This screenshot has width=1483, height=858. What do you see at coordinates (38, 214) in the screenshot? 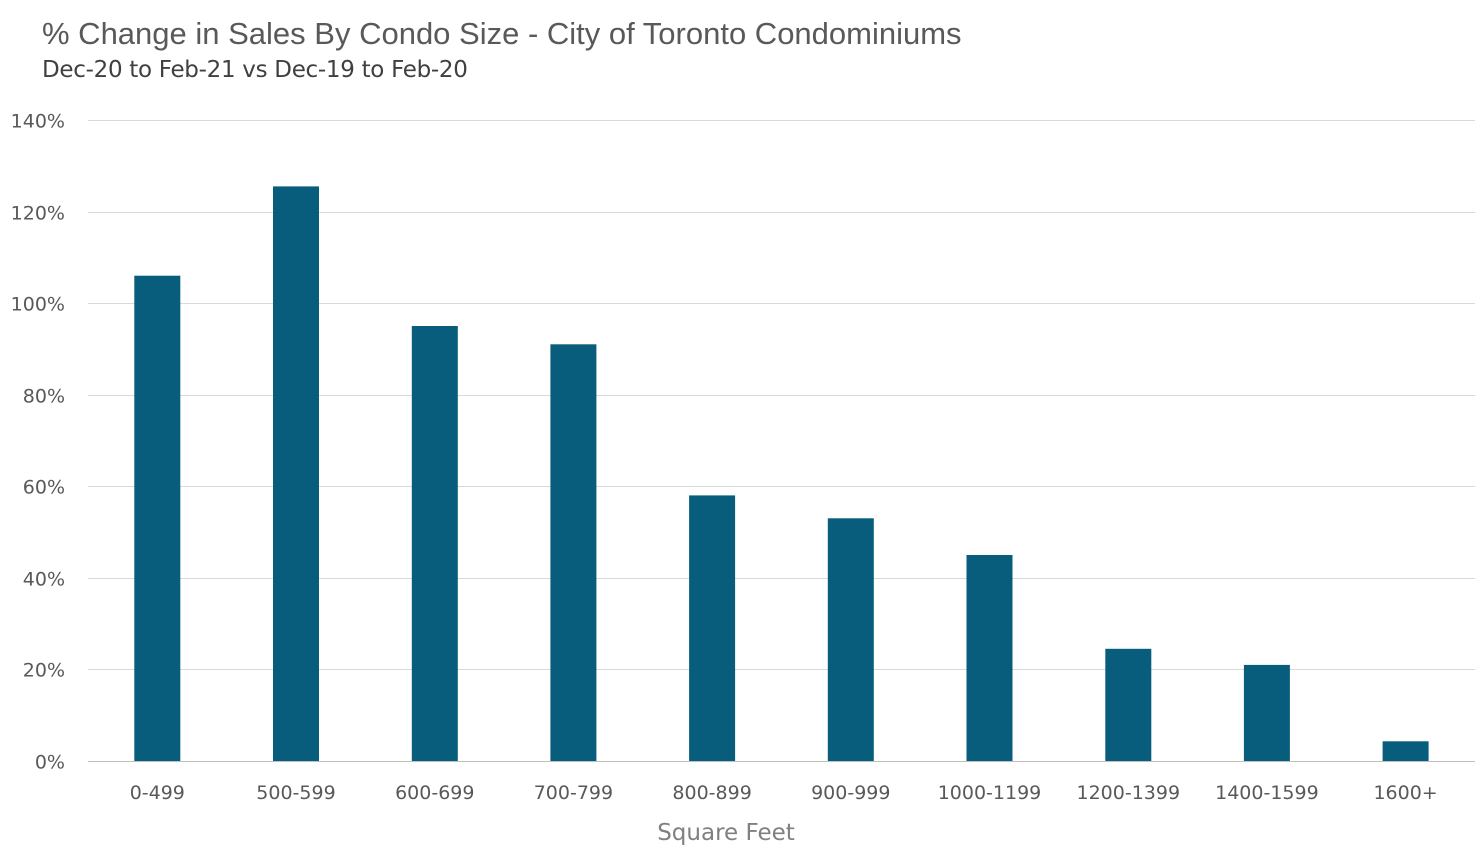
I see `y-tick-label: 120%` at bounding box center [38, 214].